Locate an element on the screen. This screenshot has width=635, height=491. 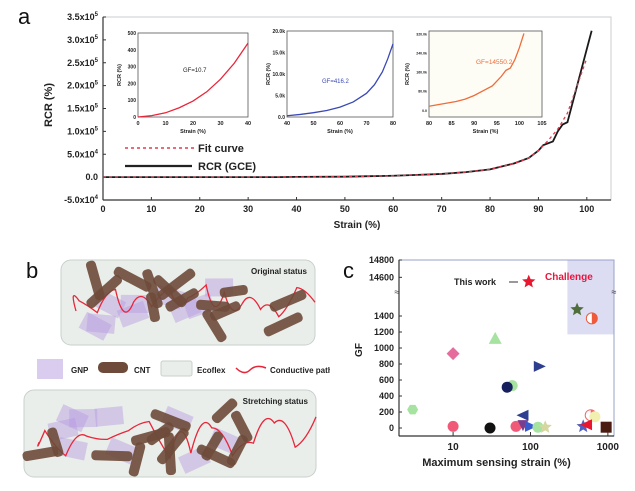
y-tick-label: 0.0 is located at coordinates (91, 177).